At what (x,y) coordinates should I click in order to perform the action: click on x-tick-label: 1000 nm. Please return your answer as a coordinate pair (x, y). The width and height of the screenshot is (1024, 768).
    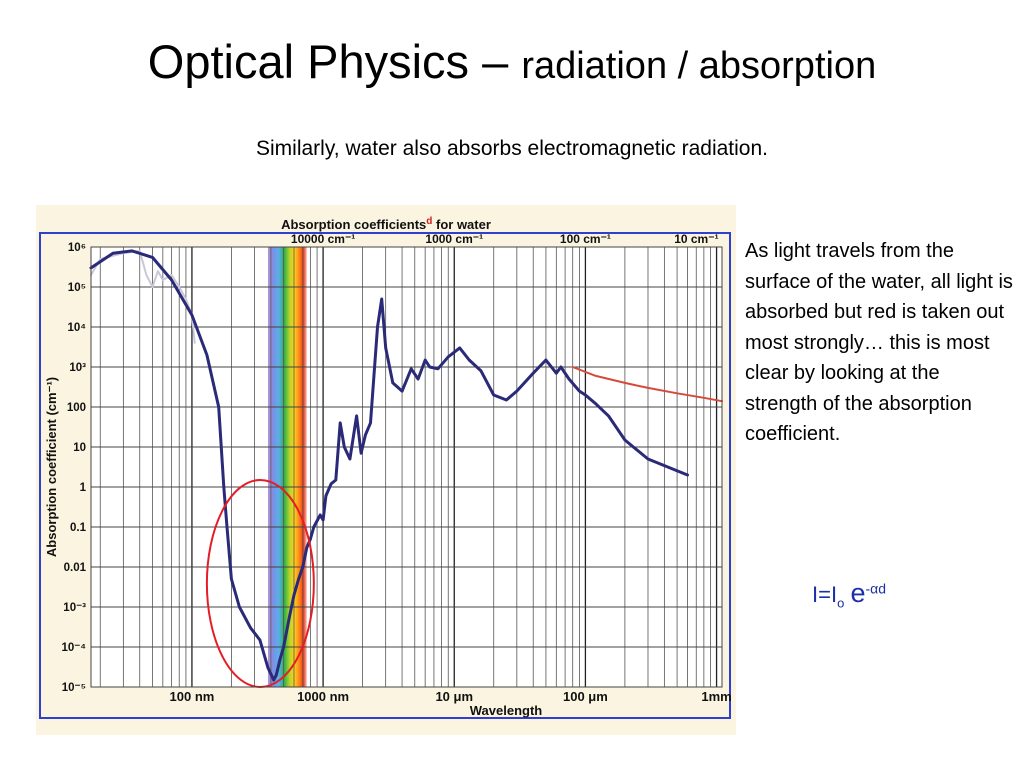
    Looking at the image, I should click on (323, 696).